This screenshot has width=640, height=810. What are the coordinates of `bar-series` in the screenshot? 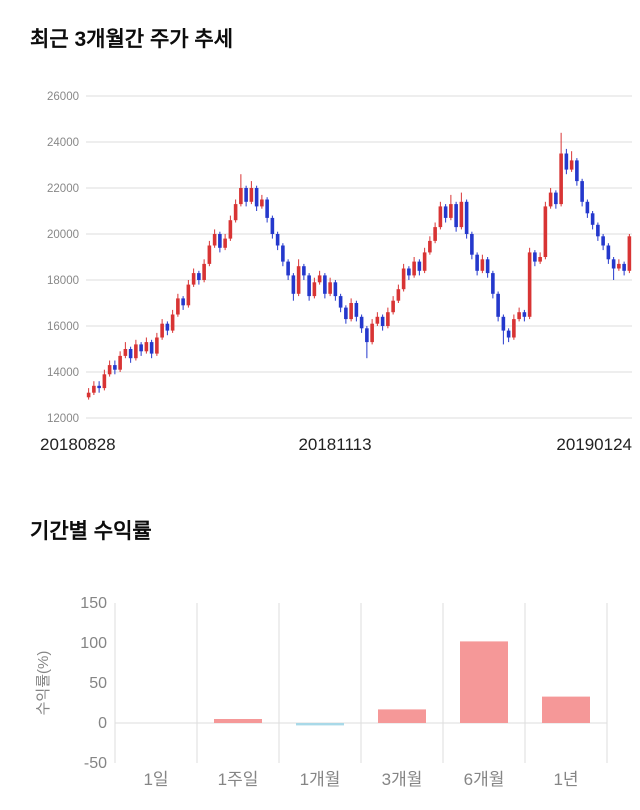 It's located at (402, 683).